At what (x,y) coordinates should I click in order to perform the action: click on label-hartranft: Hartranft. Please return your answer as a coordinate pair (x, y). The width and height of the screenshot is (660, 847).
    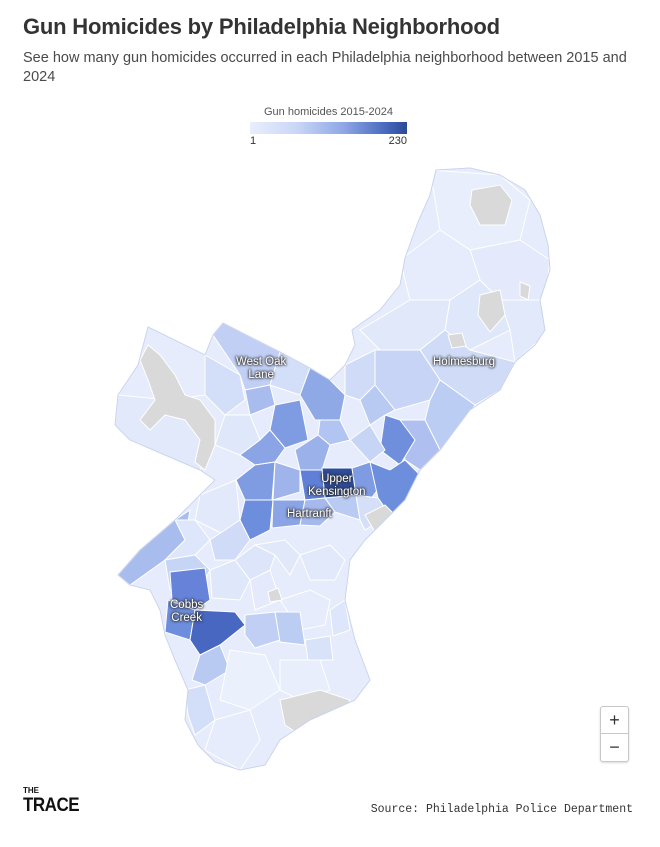
    Looking at the image, I should click on (309, 514).